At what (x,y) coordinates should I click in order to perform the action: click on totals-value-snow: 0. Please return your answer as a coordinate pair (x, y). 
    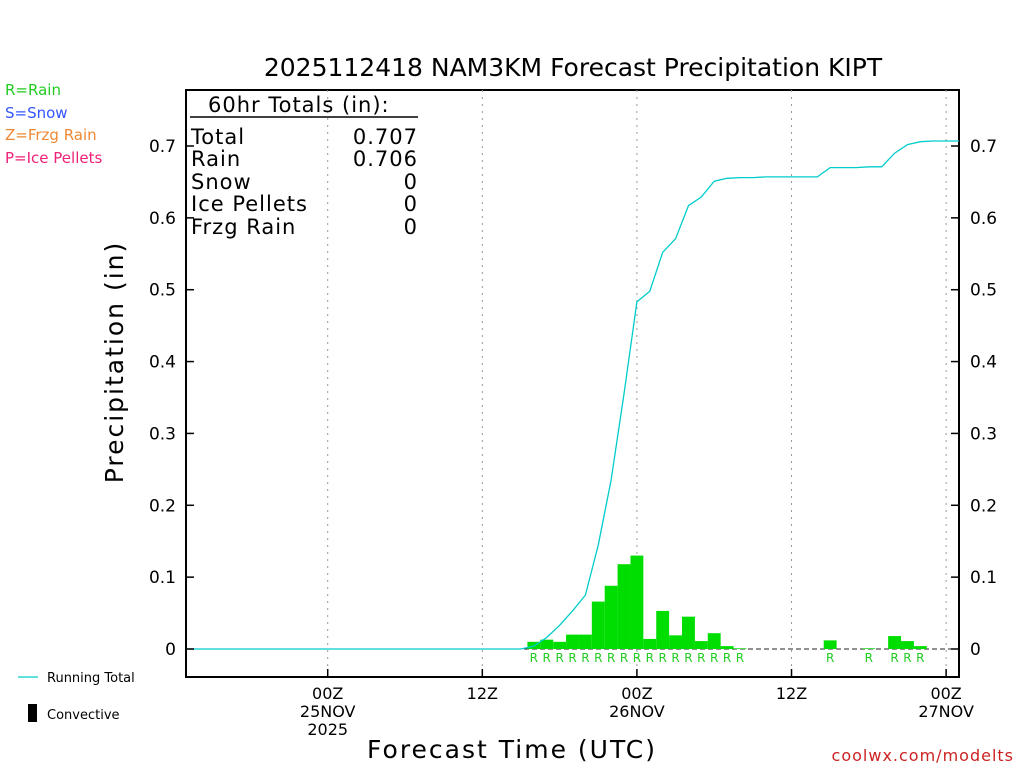
    Looking at the image, I should click on (411, 182).